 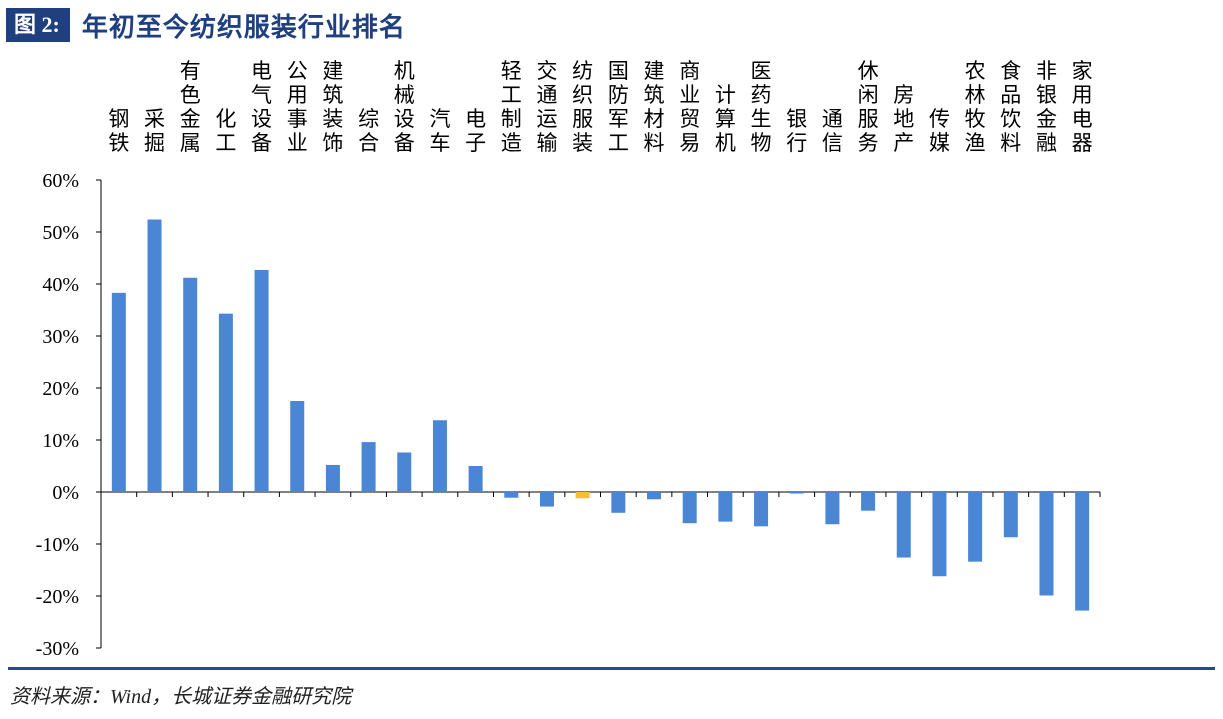 I want to click on bar-综合, so click(x=368, y=467).